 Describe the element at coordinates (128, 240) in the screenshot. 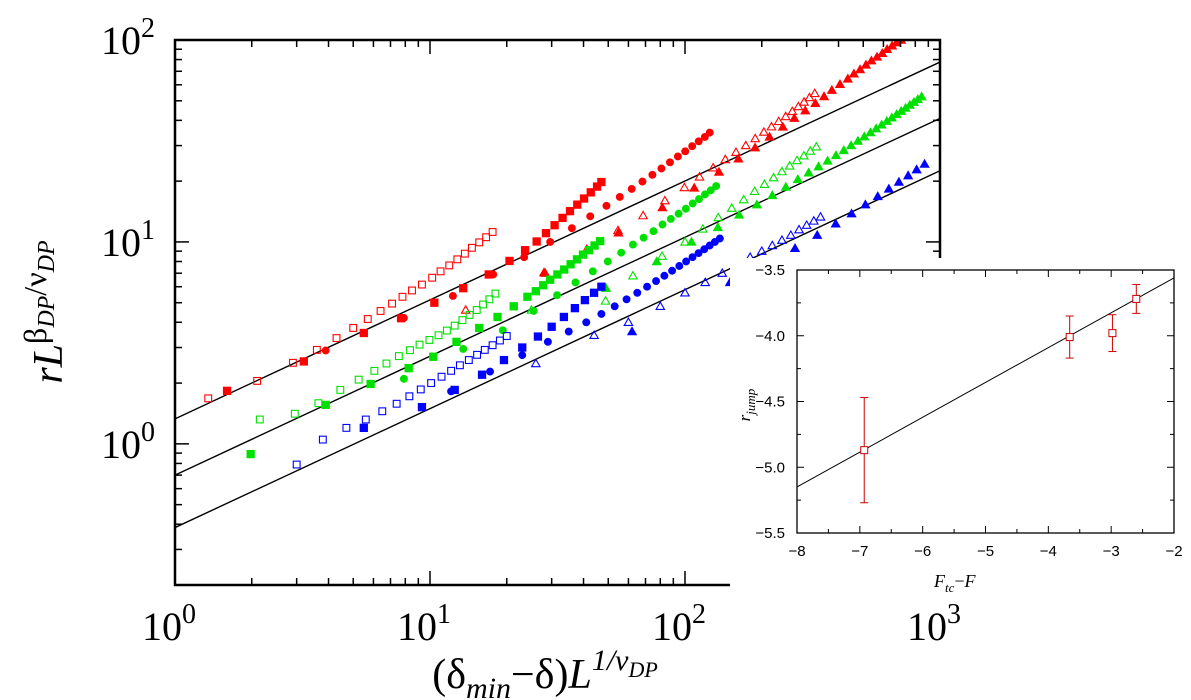

I see `main-y-tick-labels: 100 101 102` at that location.